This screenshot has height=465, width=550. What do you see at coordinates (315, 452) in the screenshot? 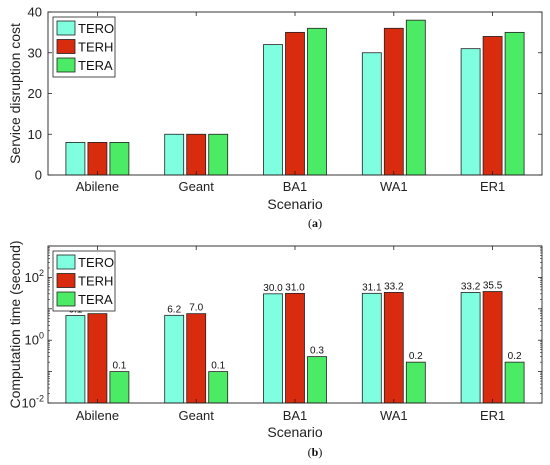
I see `subfigure-caption: (b)` at bounding box center [315, 452].